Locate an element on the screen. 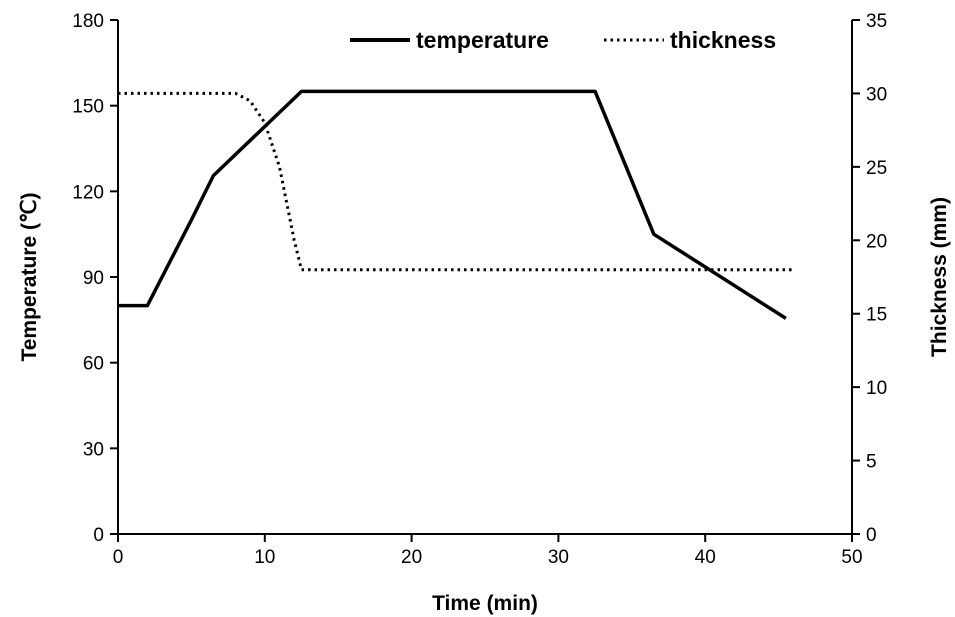  legend-label-temperature: temperature is located at coordinates (482, 40).